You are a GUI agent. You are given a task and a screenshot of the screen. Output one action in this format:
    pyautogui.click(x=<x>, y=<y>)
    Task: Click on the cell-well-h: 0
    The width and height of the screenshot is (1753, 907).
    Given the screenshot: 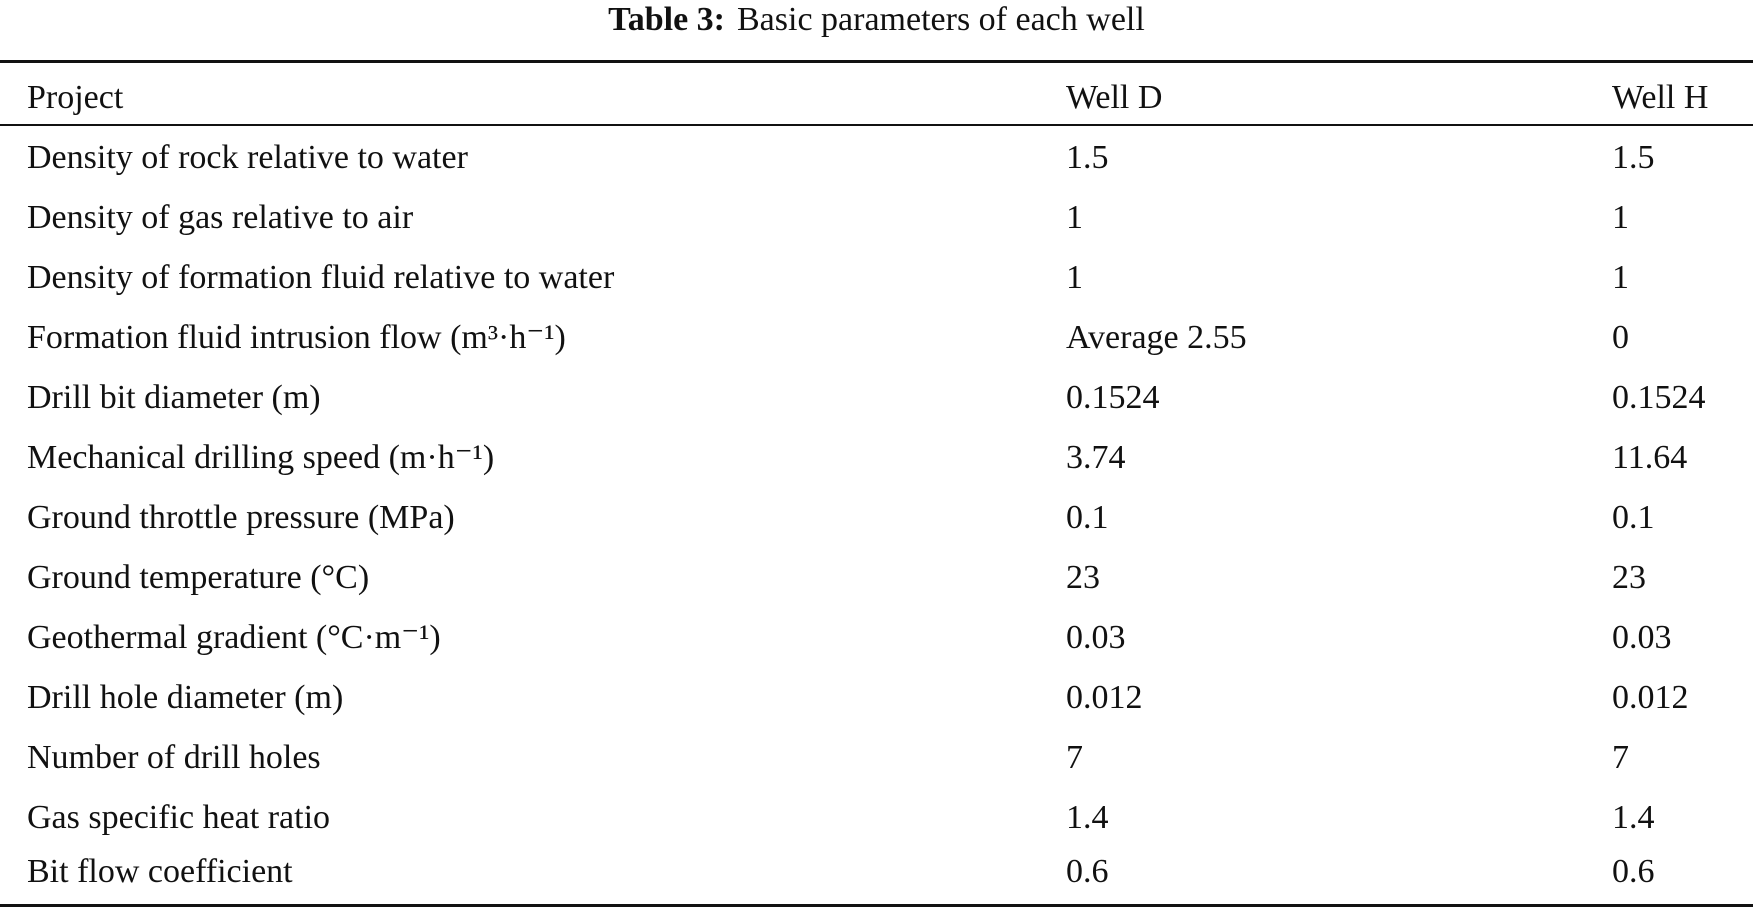 What is the action you would take?
    pyautogui.click(x=1620, y=337)
    